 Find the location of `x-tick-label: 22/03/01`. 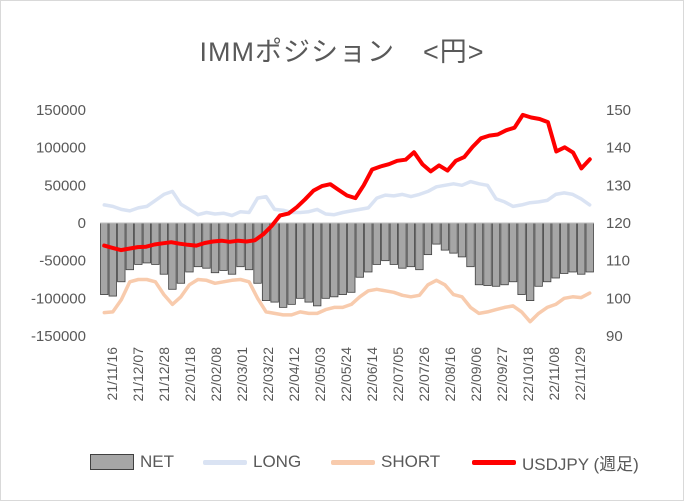

x-tick-label: 22/03/01 is located at coordinates (242, 374).